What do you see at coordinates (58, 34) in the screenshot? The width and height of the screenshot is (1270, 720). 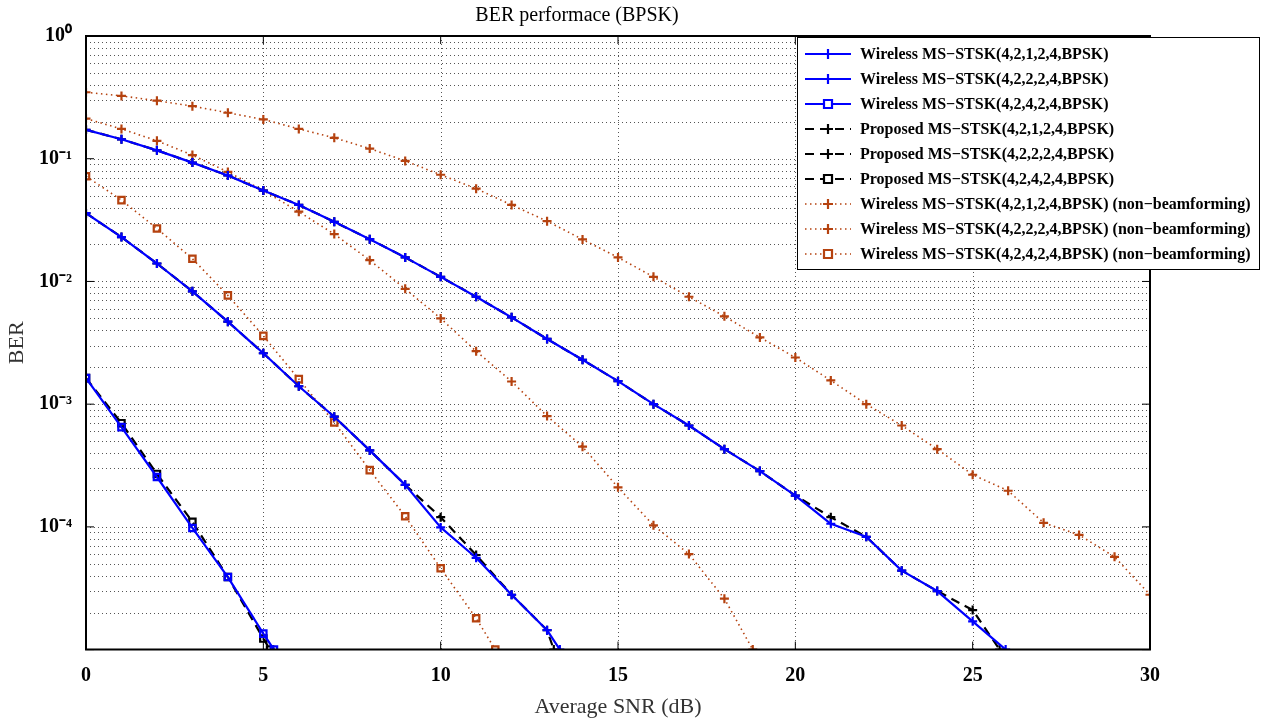 I see `y-tick-label: 10⁰` at bounding box center [58, 34].